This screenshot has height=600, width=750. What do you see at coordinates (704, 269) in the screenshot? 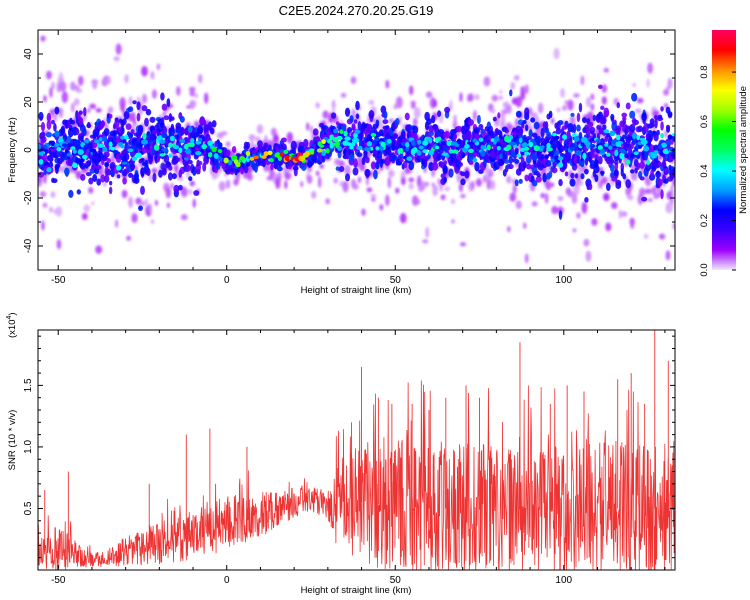
I see `colorbar-tick-label: 0.0` at bounding box center [704, 269].